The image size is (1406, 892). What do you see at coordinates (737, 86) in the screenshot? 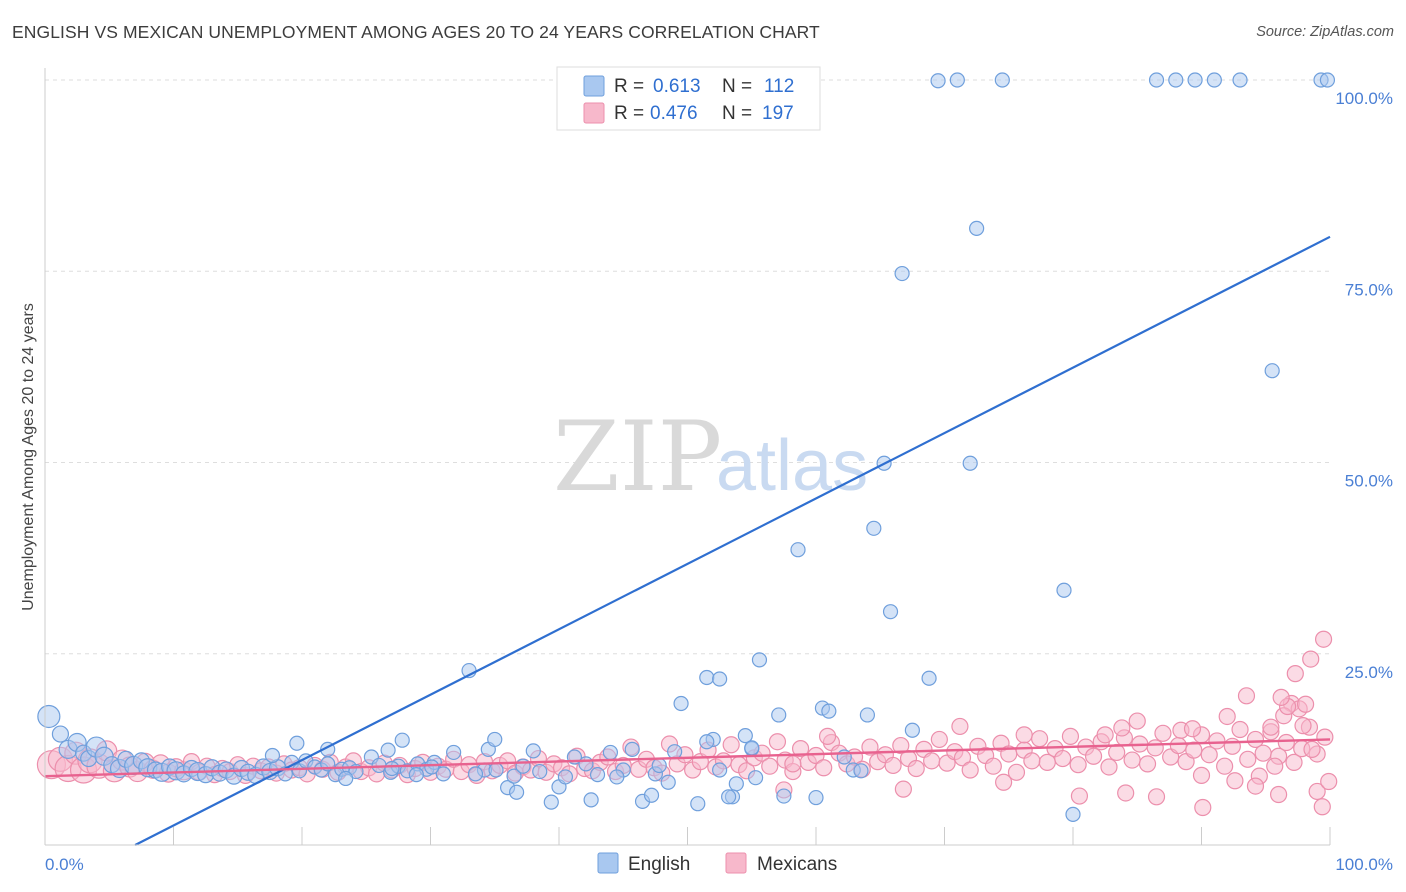
I see `english-n-label: N =` at bounding box center [737, 86].